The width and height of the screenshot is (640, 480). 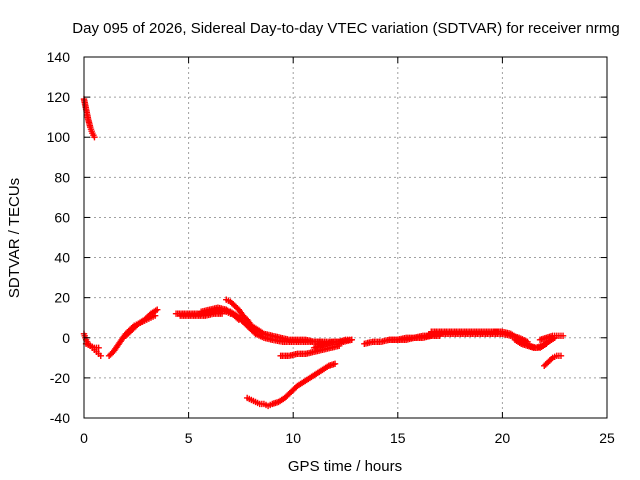 What do you see at coordinates (62, 298) in the screenshot?
I see `y-tick-label: 20` at bounding box center [62, 298].